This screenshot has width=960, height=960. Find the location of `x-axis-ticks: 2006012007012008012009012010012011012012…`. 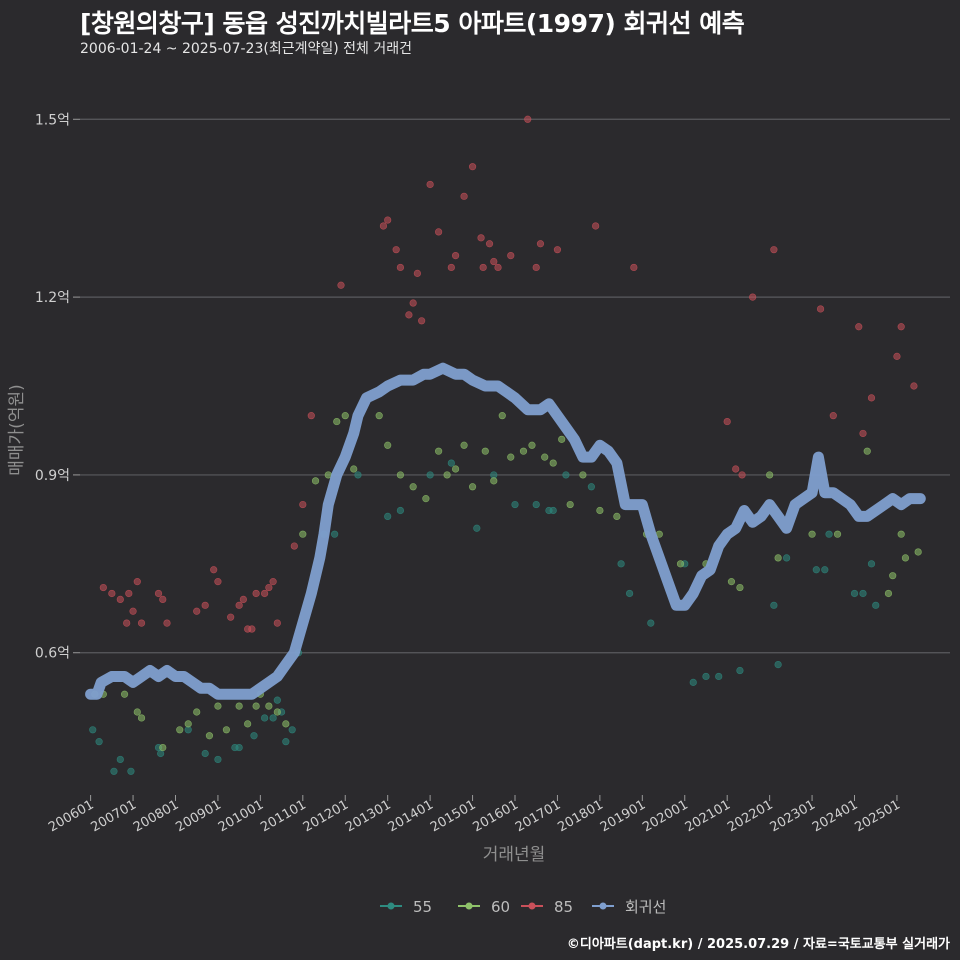

x-axis-ticks: 2006012007012008012009012010012011012012… is located at coordinates (474, 815).